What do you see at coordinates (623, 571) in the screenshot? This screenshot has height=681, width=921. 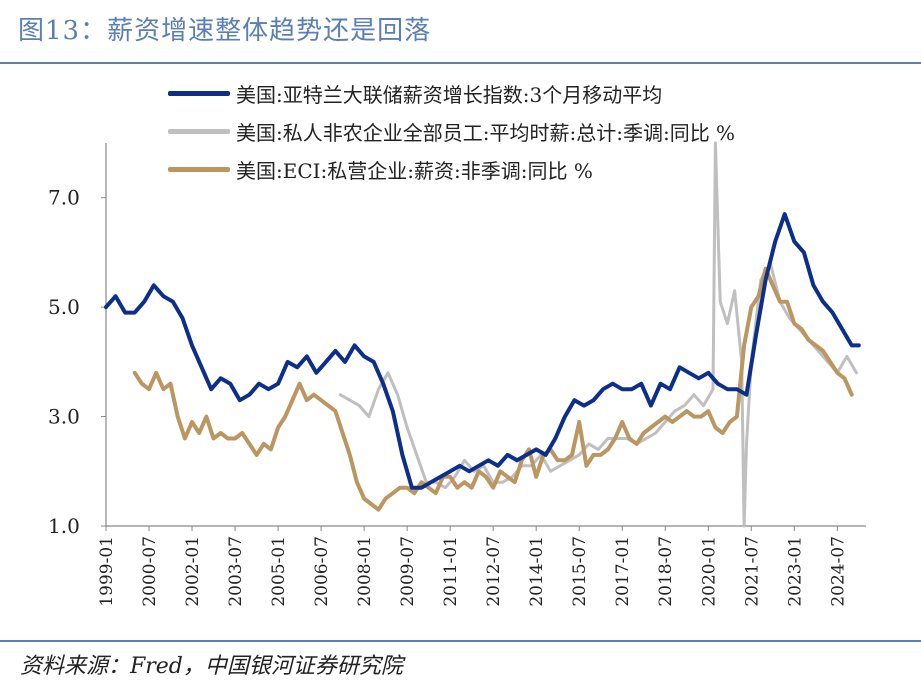 I see `x-tick-label: 2017-01` at bounding box center [623, 571].